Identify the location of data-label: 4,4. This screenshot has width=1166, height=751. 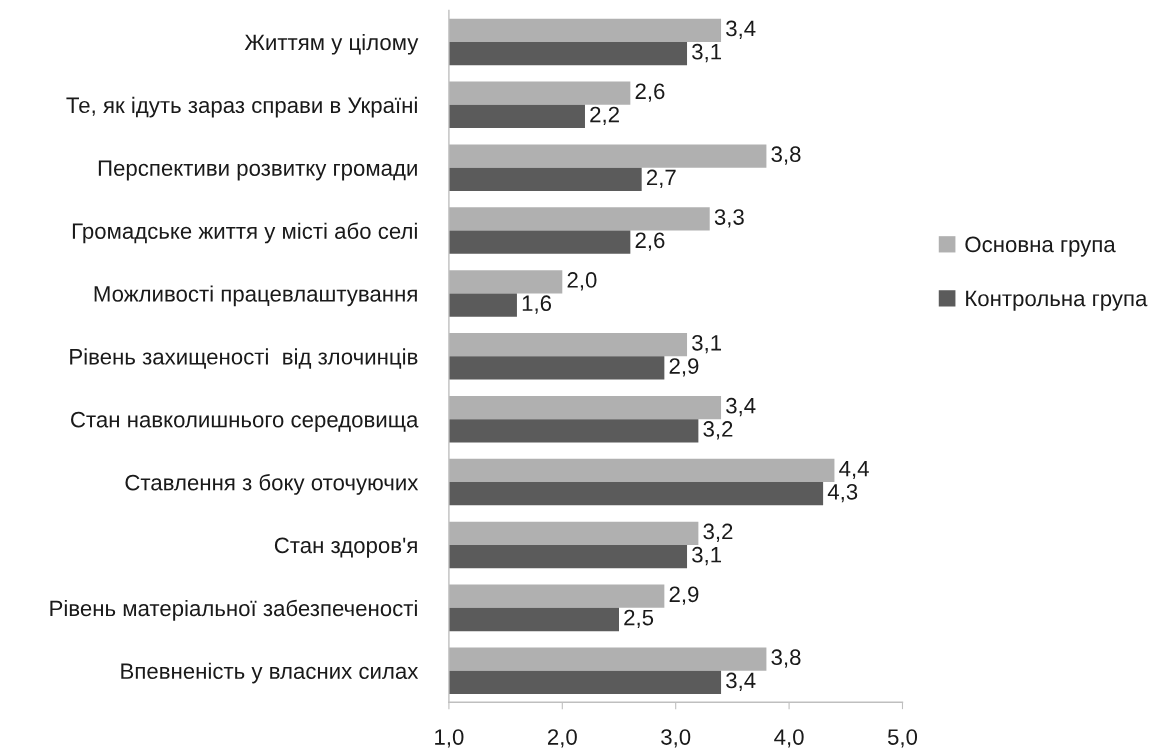
(854, 470).